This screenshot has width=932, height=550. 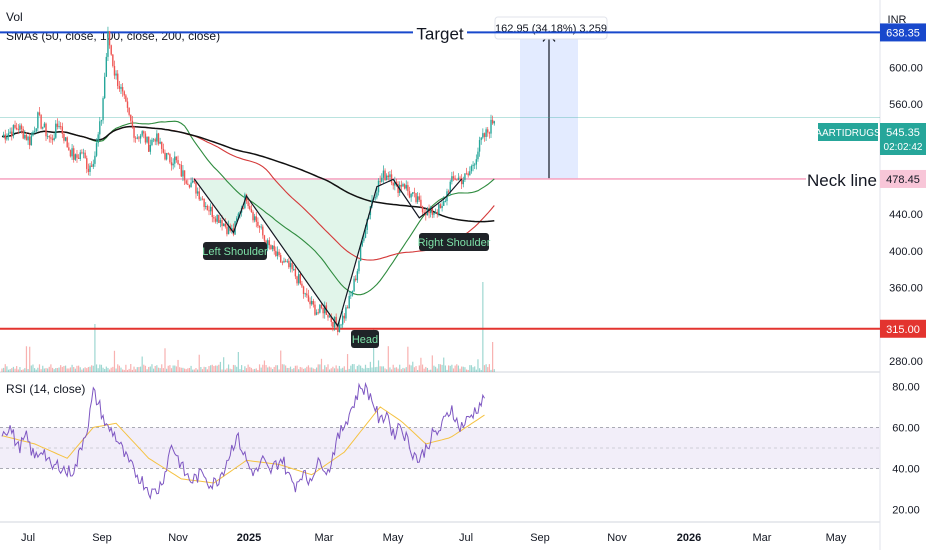 I want to click on pattern-lines, so click(x=328, y=253).